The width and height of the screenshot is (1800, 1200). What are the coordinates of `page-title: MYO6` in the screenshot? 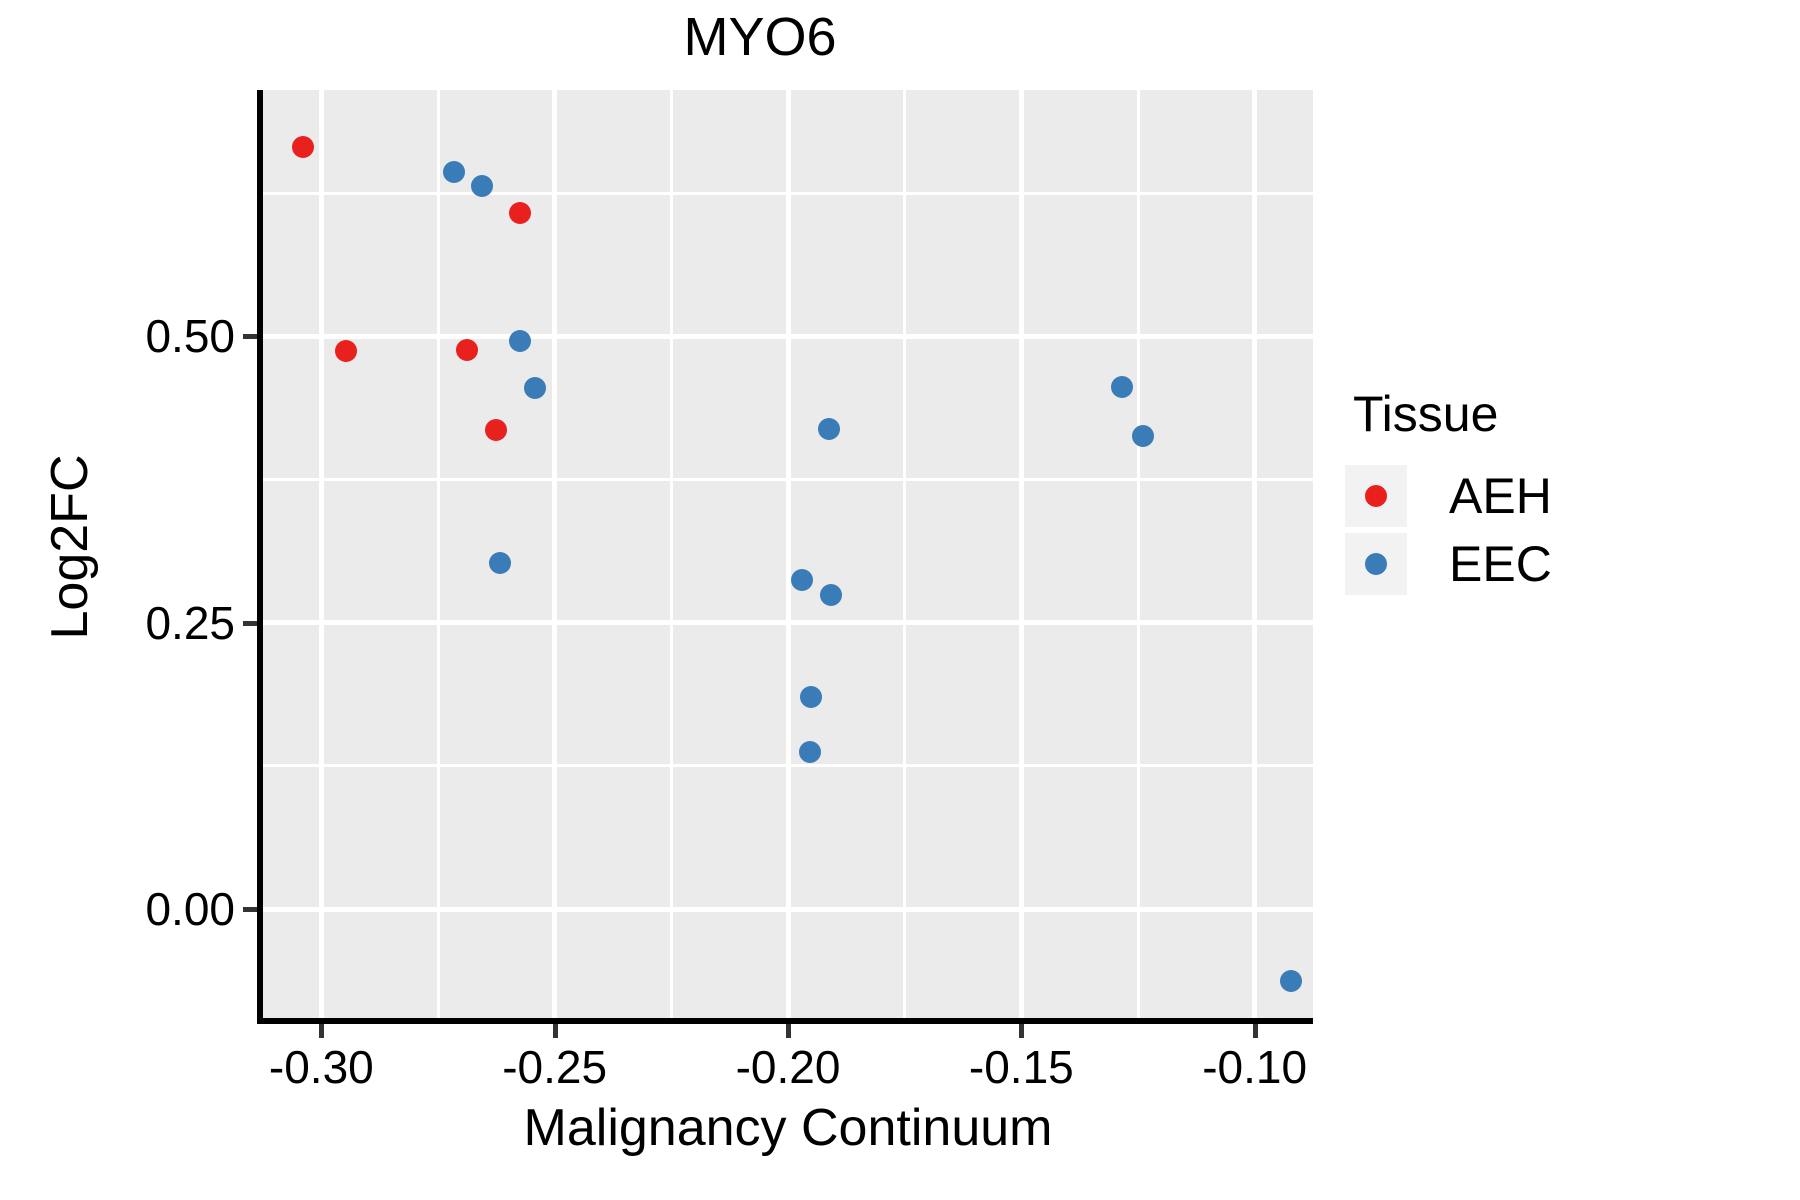 It's located at (760, 37).